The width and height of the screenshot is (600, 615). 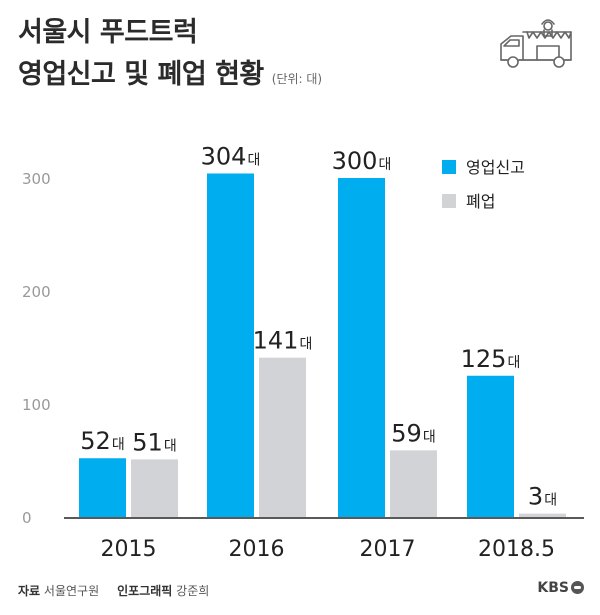 What do you see at coordinates (129, 549) in the screenshot?
I see `x-tick-label: 2015` at bounding box center [129, 549].